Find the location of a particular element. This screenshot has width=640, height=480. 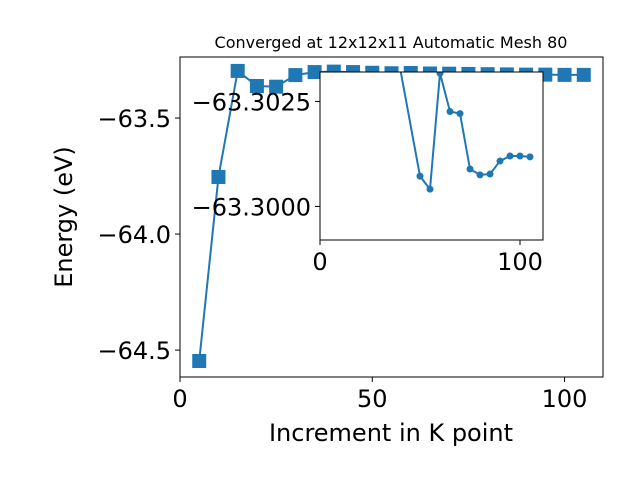

chart-title: Converged at 12x12x11 Automatic Mesh 80 is located at coordinates (391, 42).